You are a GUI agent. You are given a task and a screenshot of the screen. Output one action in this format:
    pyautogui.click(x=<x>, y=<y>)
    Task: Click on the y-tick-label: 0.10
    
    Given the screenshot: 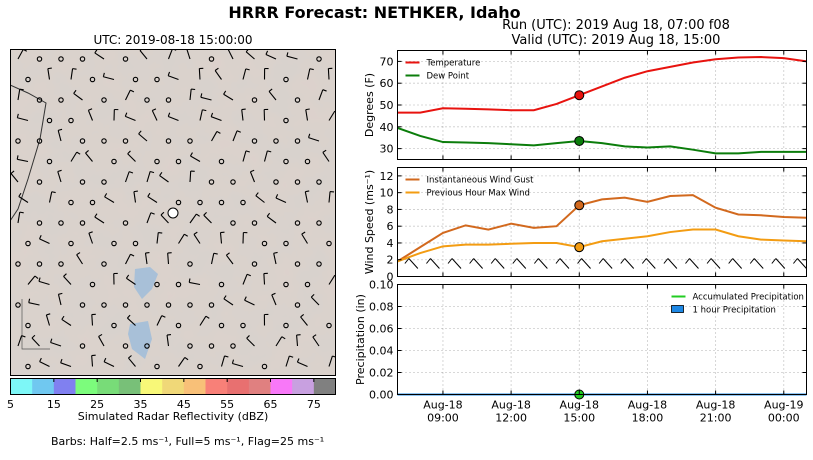 What is the action you would take?
    pyautogui.click(x=381, y=285)
    